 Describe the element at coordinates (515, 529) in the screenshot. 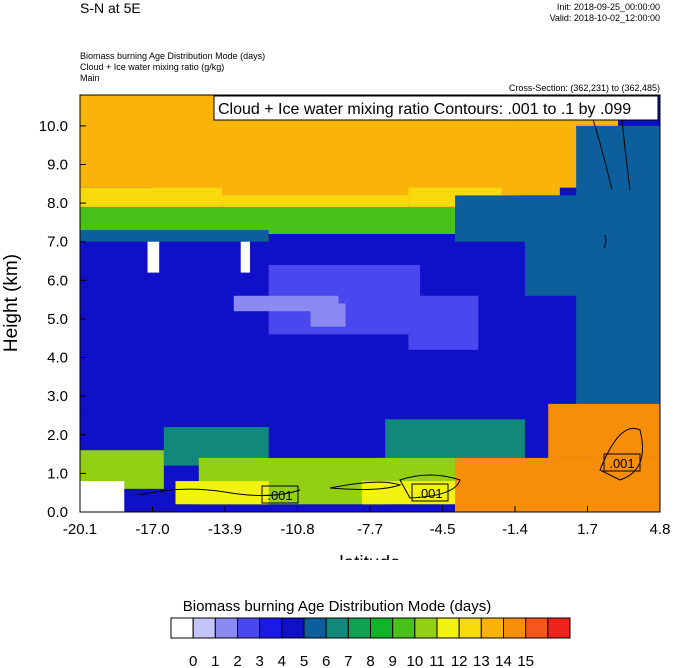

I see `x-tick-label: -1.4` at that location.